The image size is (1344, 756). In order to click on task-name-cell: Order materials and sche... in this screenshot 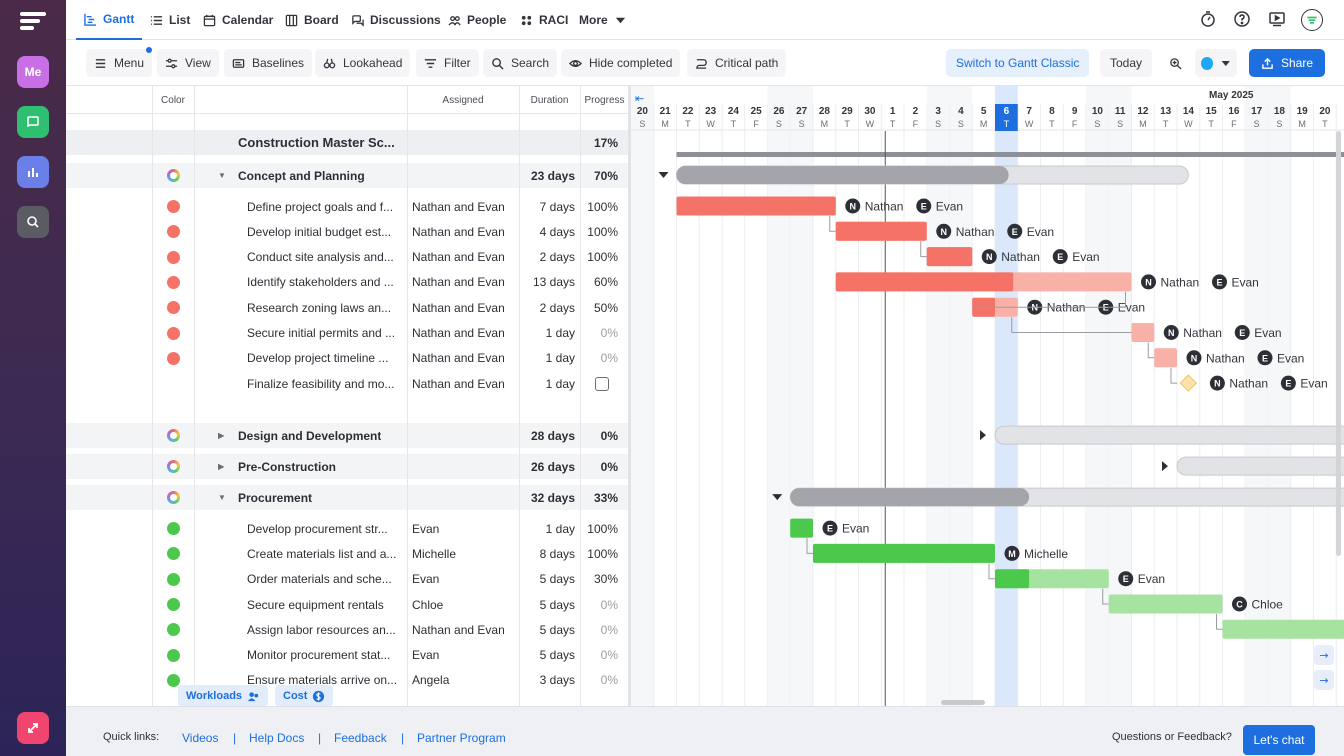, I will do `click(327, 579)`.